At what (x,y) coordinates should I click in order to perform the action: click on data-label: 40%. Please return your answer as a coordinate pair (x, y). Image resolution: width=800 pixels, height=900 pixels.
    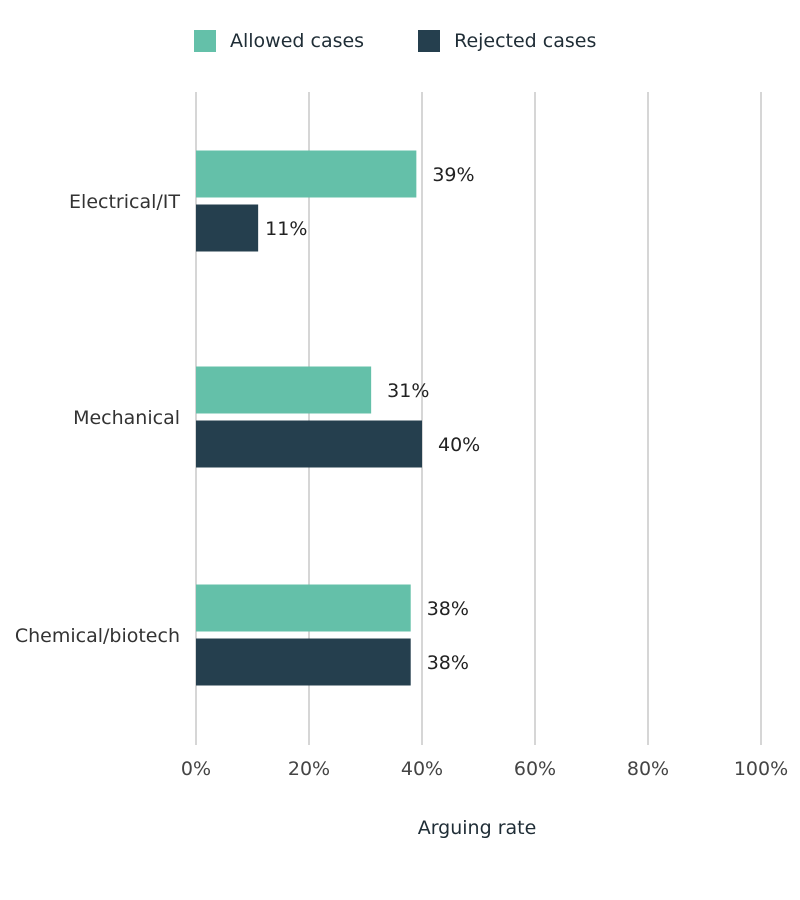
    Looking at the image, I should click on (459, 445).